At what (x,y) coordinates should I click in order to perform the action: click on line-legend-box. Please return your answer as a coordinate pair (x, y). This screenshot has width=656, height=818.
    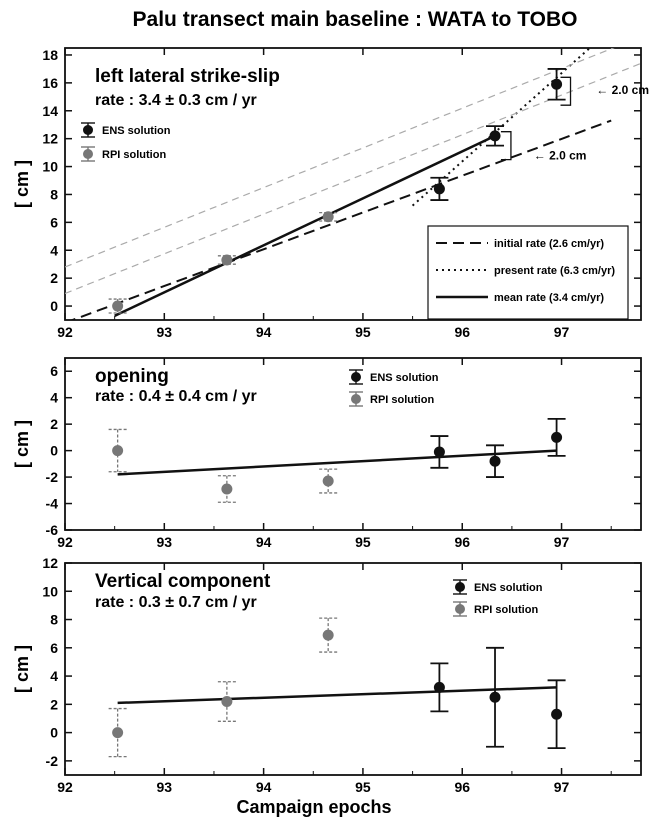
    Looking at the image, I should click on (528, 272).